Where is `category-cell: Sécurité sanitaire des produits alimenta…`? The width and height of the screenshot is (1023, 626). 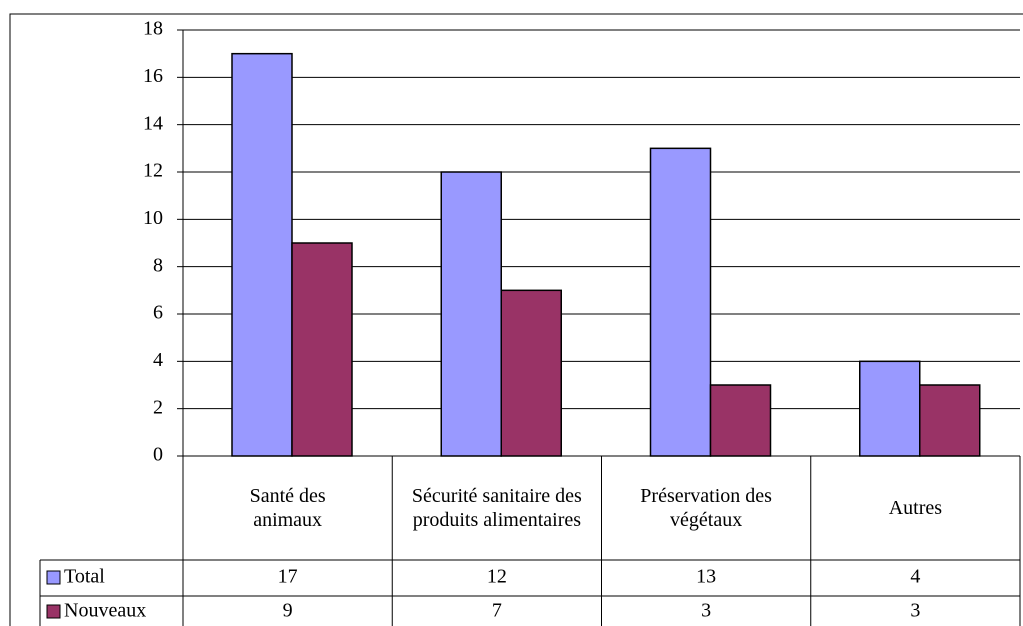 category-cell: Sécurité sanitaire des produits alimenta… is located at coordinates (496, 508).